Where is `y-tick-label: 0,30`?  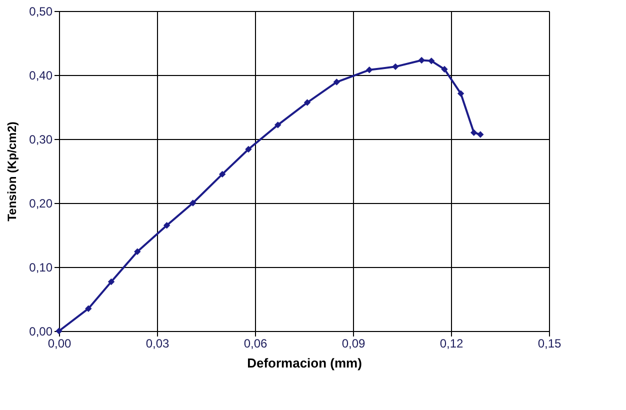
y-tick-label: 0,30 is located at coordinates (41, 139).